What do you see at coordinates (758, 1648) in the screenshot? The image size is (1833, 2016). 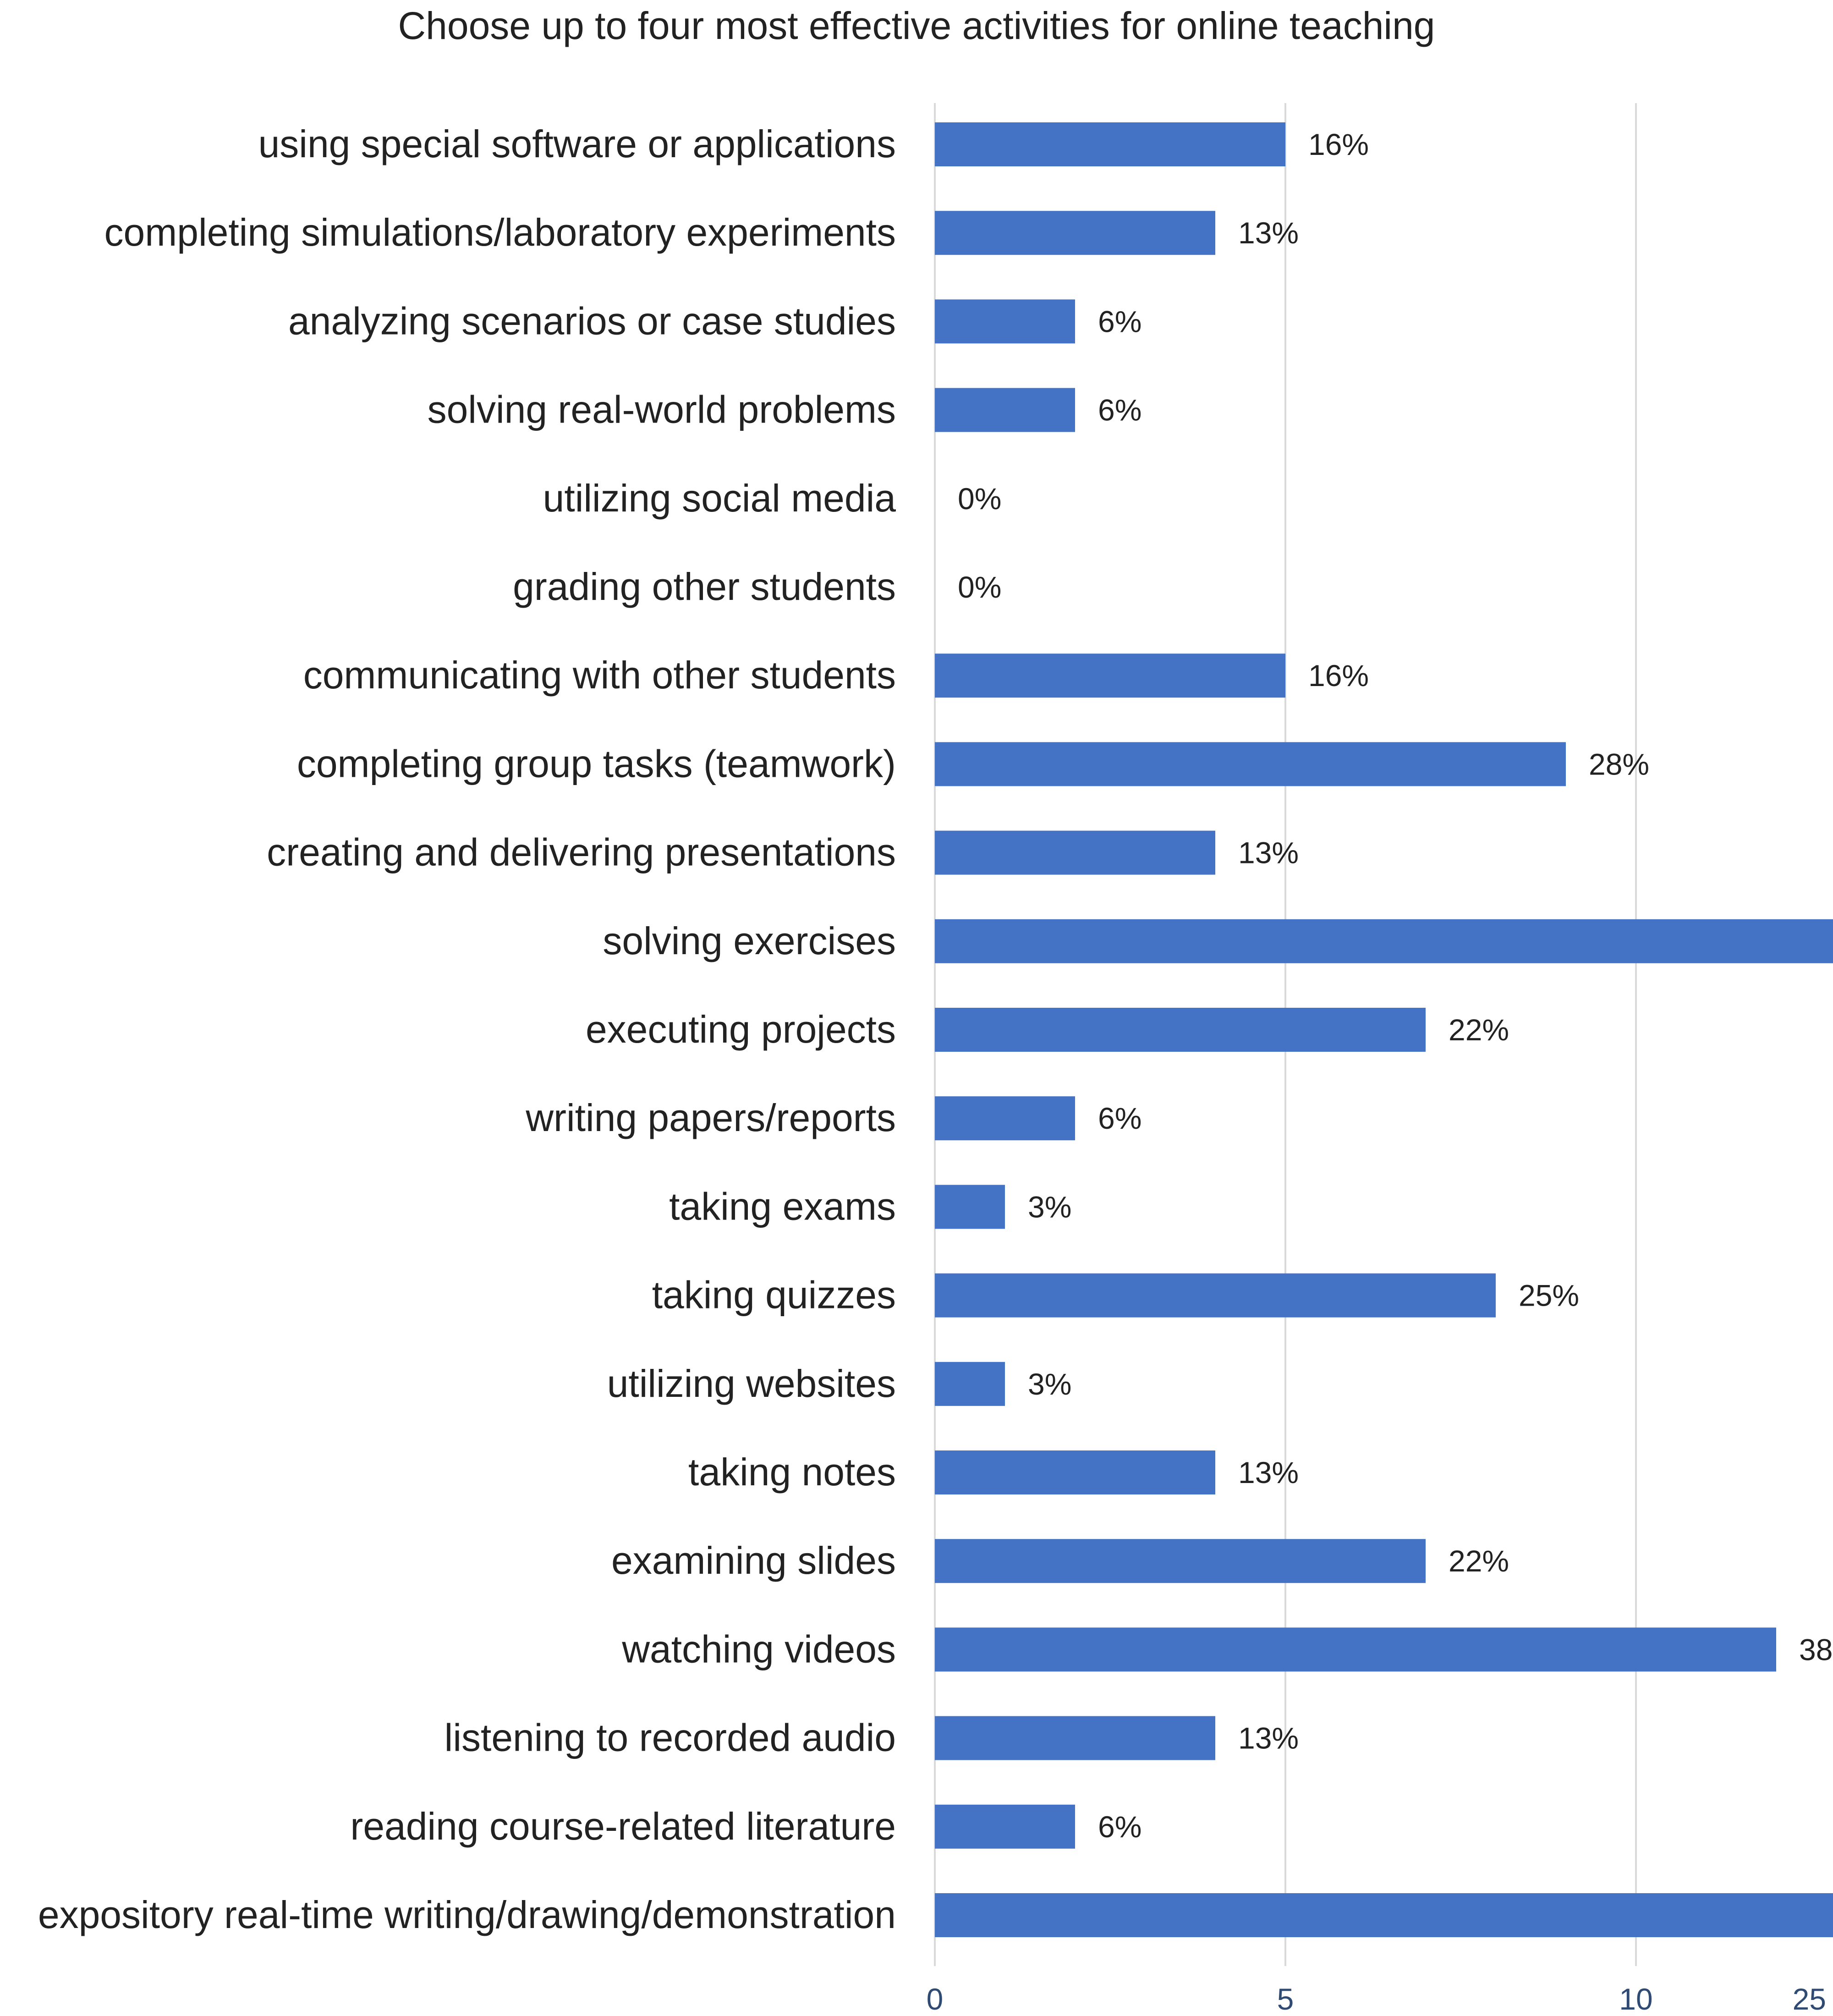 I see `category-label: watching videos` at bounding box center [758, 1648].